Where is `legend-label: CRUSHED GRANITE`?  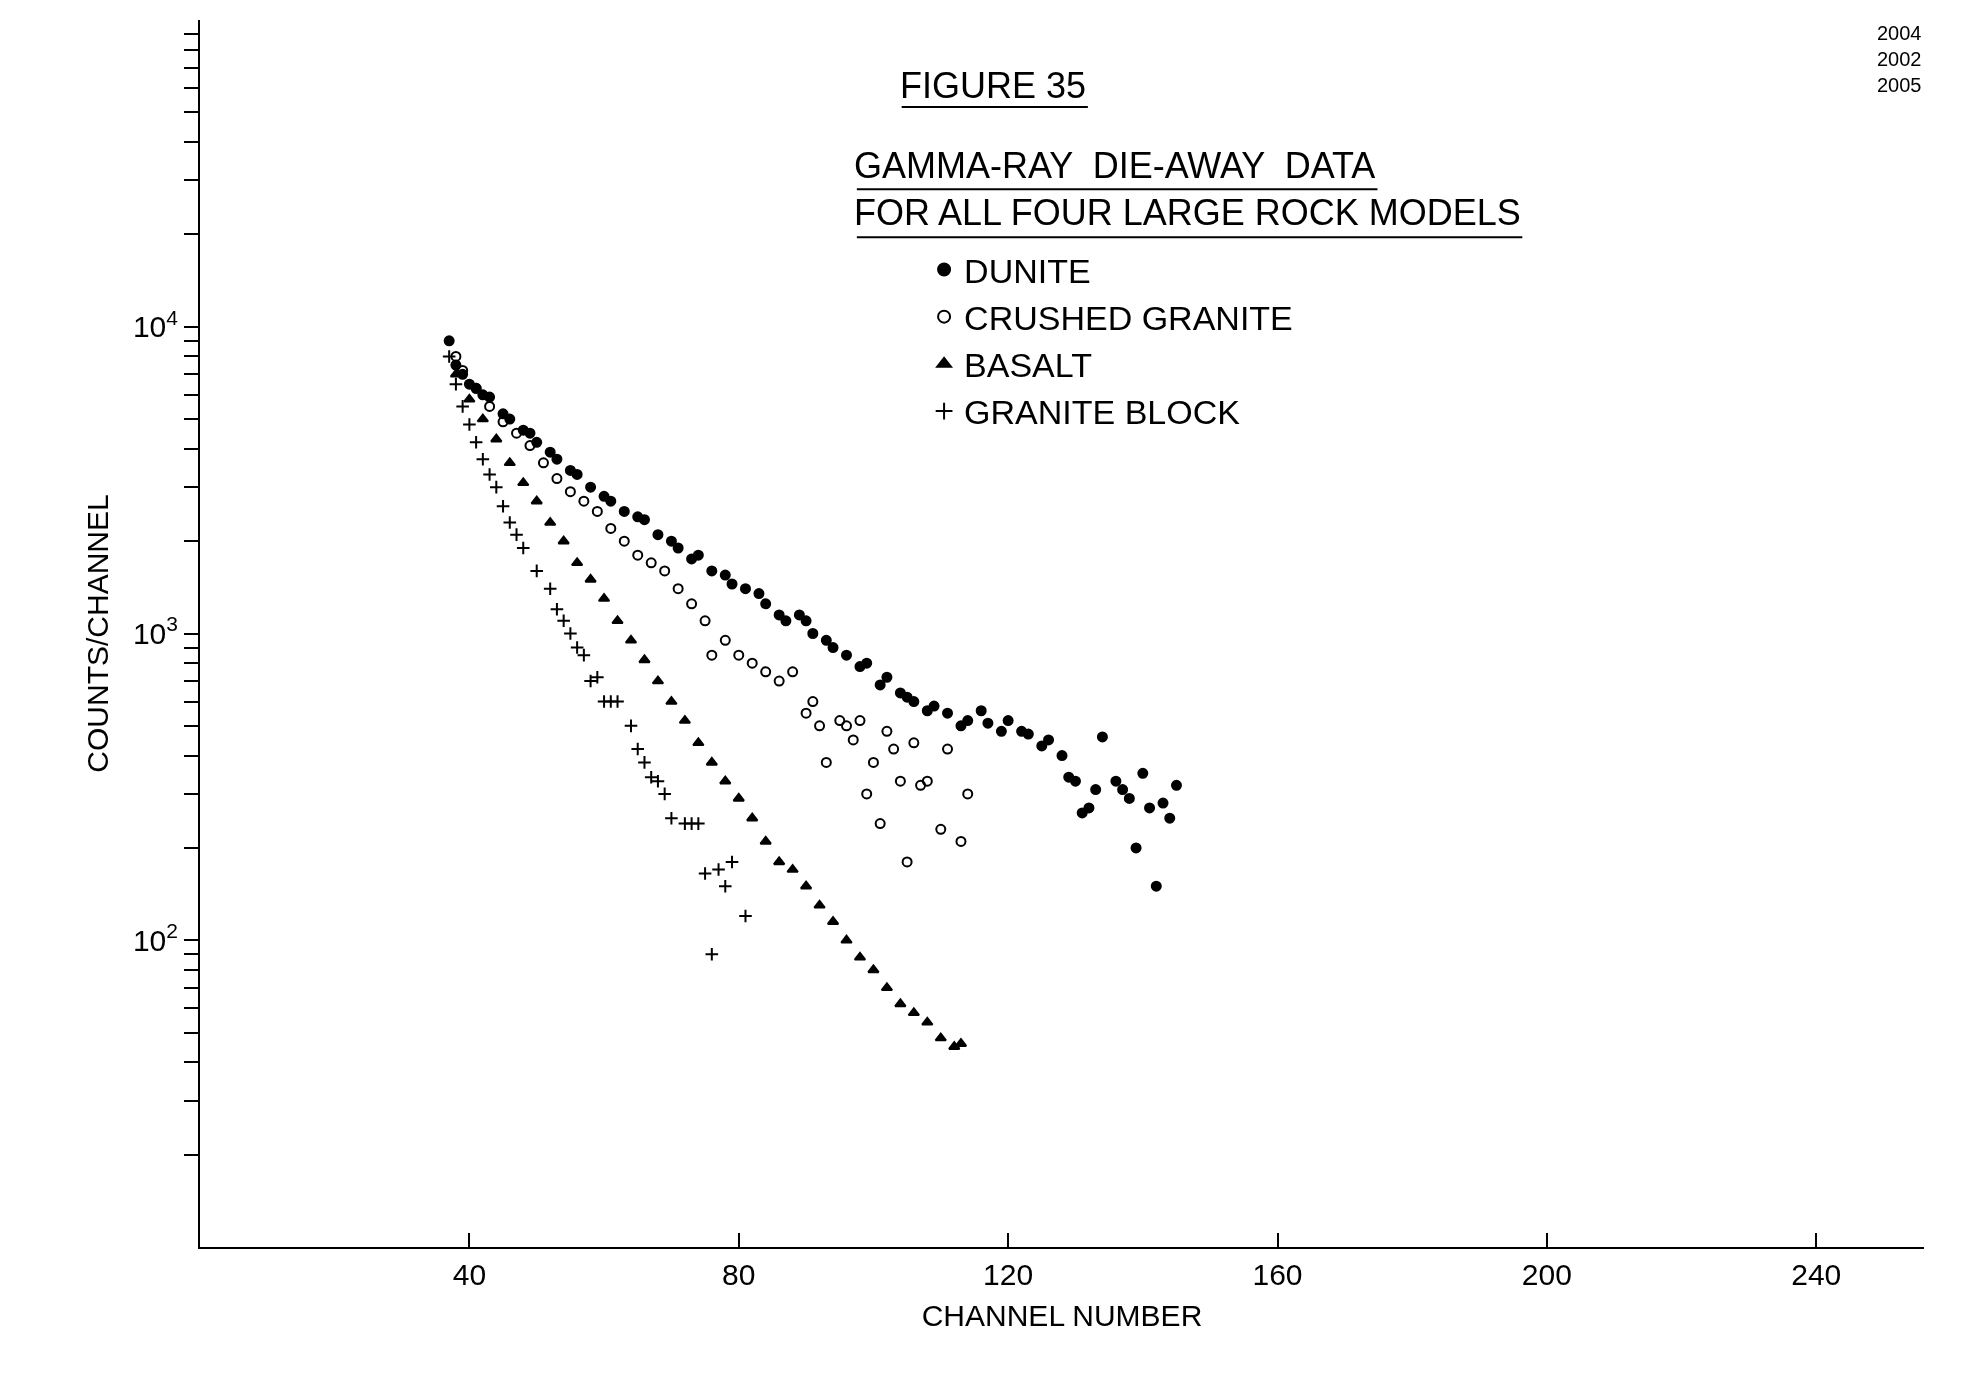 legend-label: CRUSHED GRANITE is located at coordinates (1128, 317).